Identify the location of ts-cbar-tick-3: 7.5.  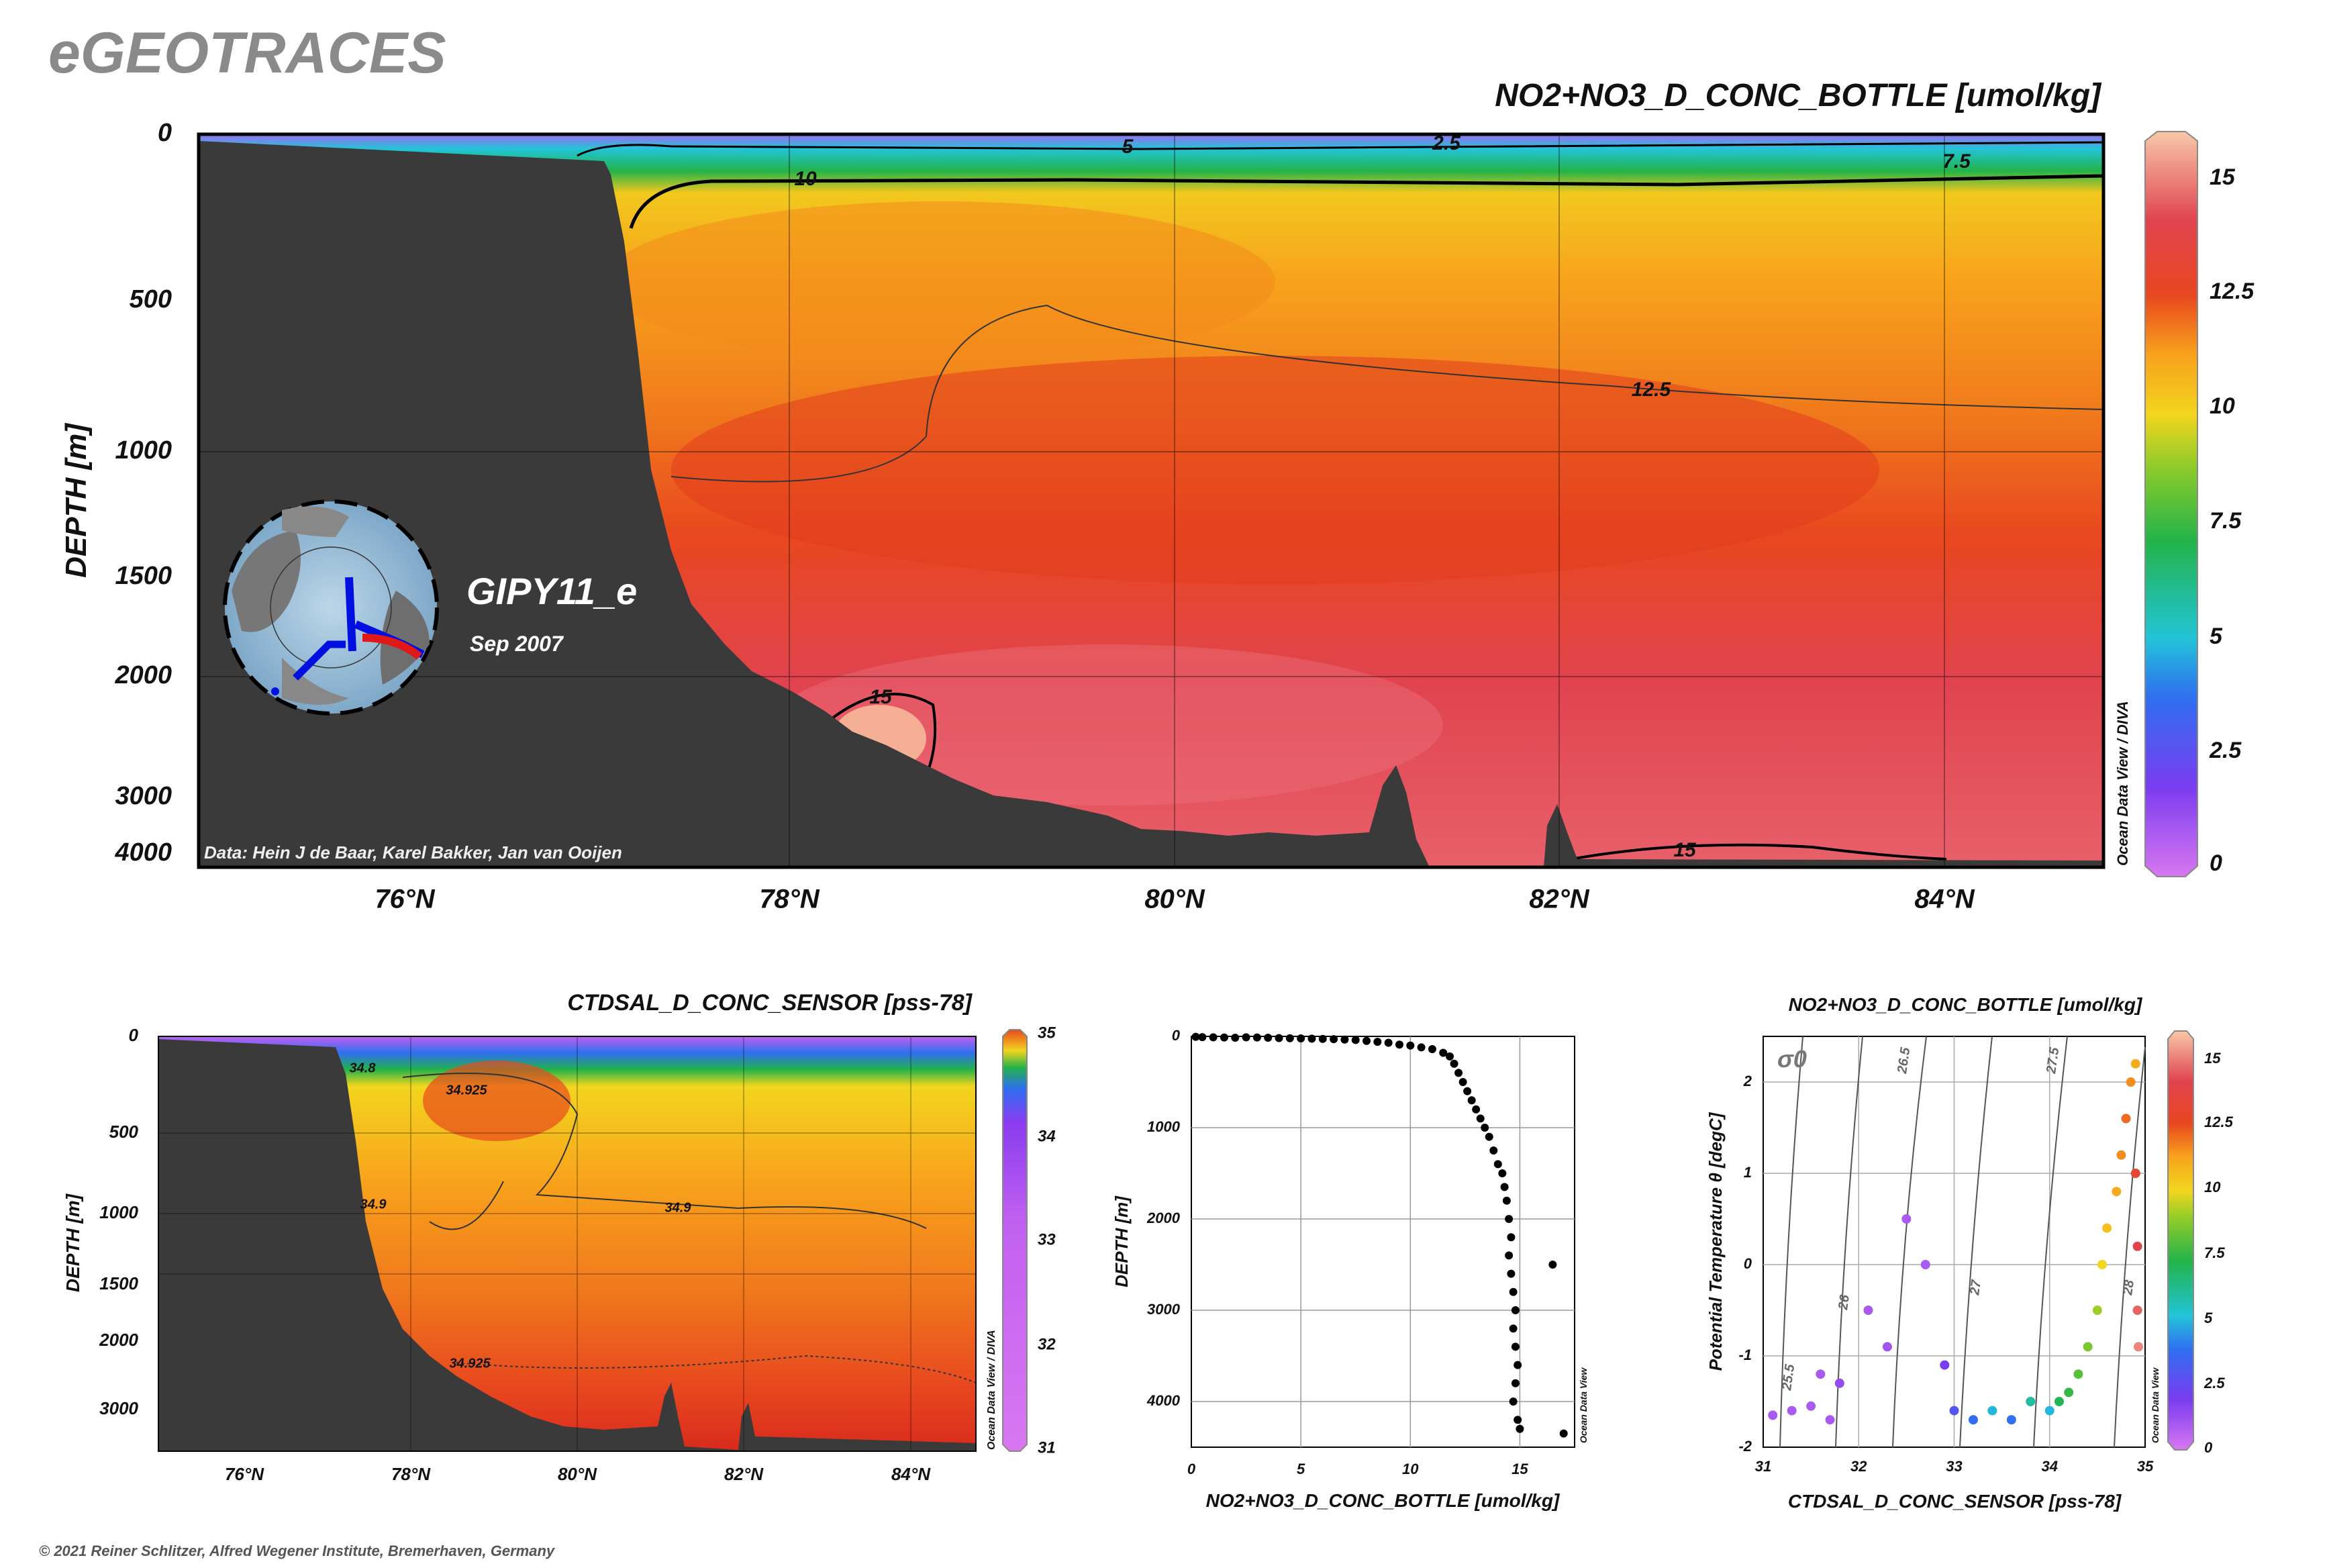
(2214, 1253).